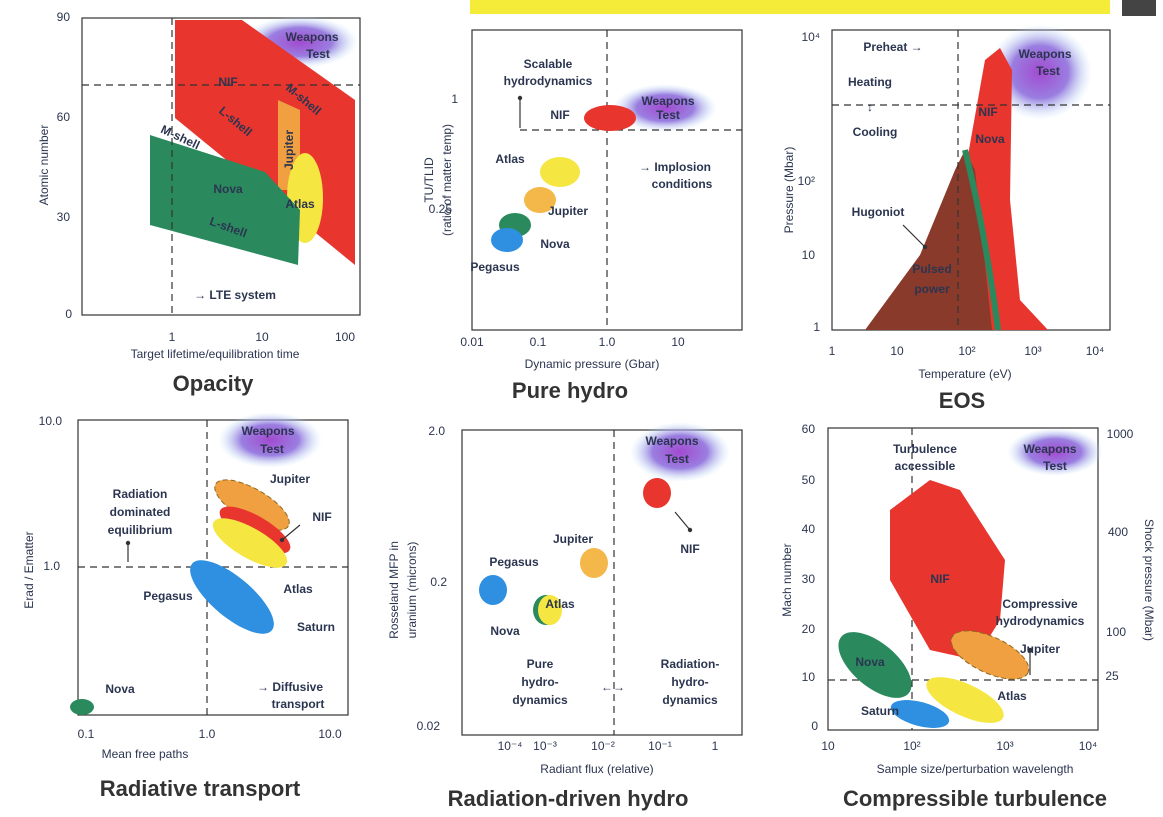 Image resolution: width=1163 pixels, height=817 pixels. What do you see at coordinates (290, 687) in the screenshot?
I see `region-label: → Diffusive` at bounding box center [290, 687].